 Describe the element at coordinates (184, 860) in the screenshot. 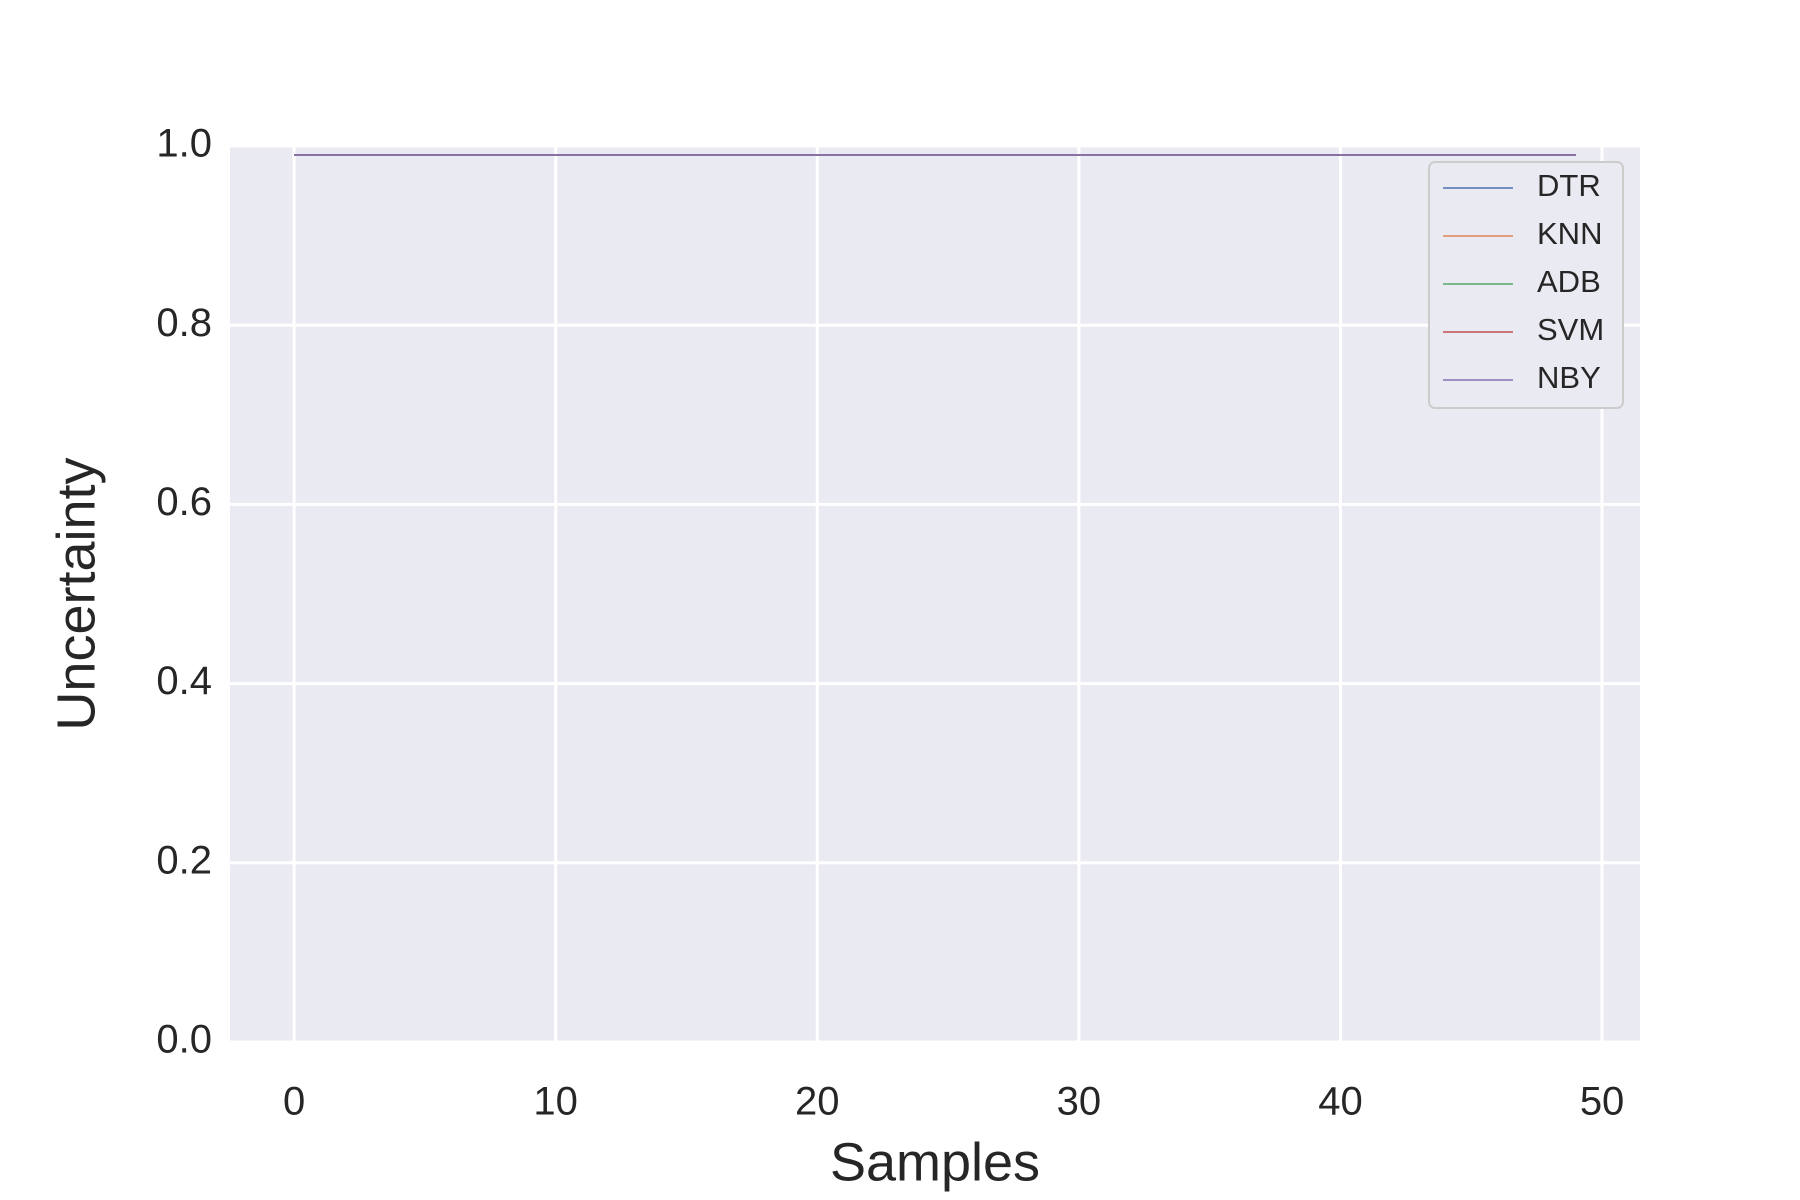

I see `y-tick-label: 0.2` at that location.